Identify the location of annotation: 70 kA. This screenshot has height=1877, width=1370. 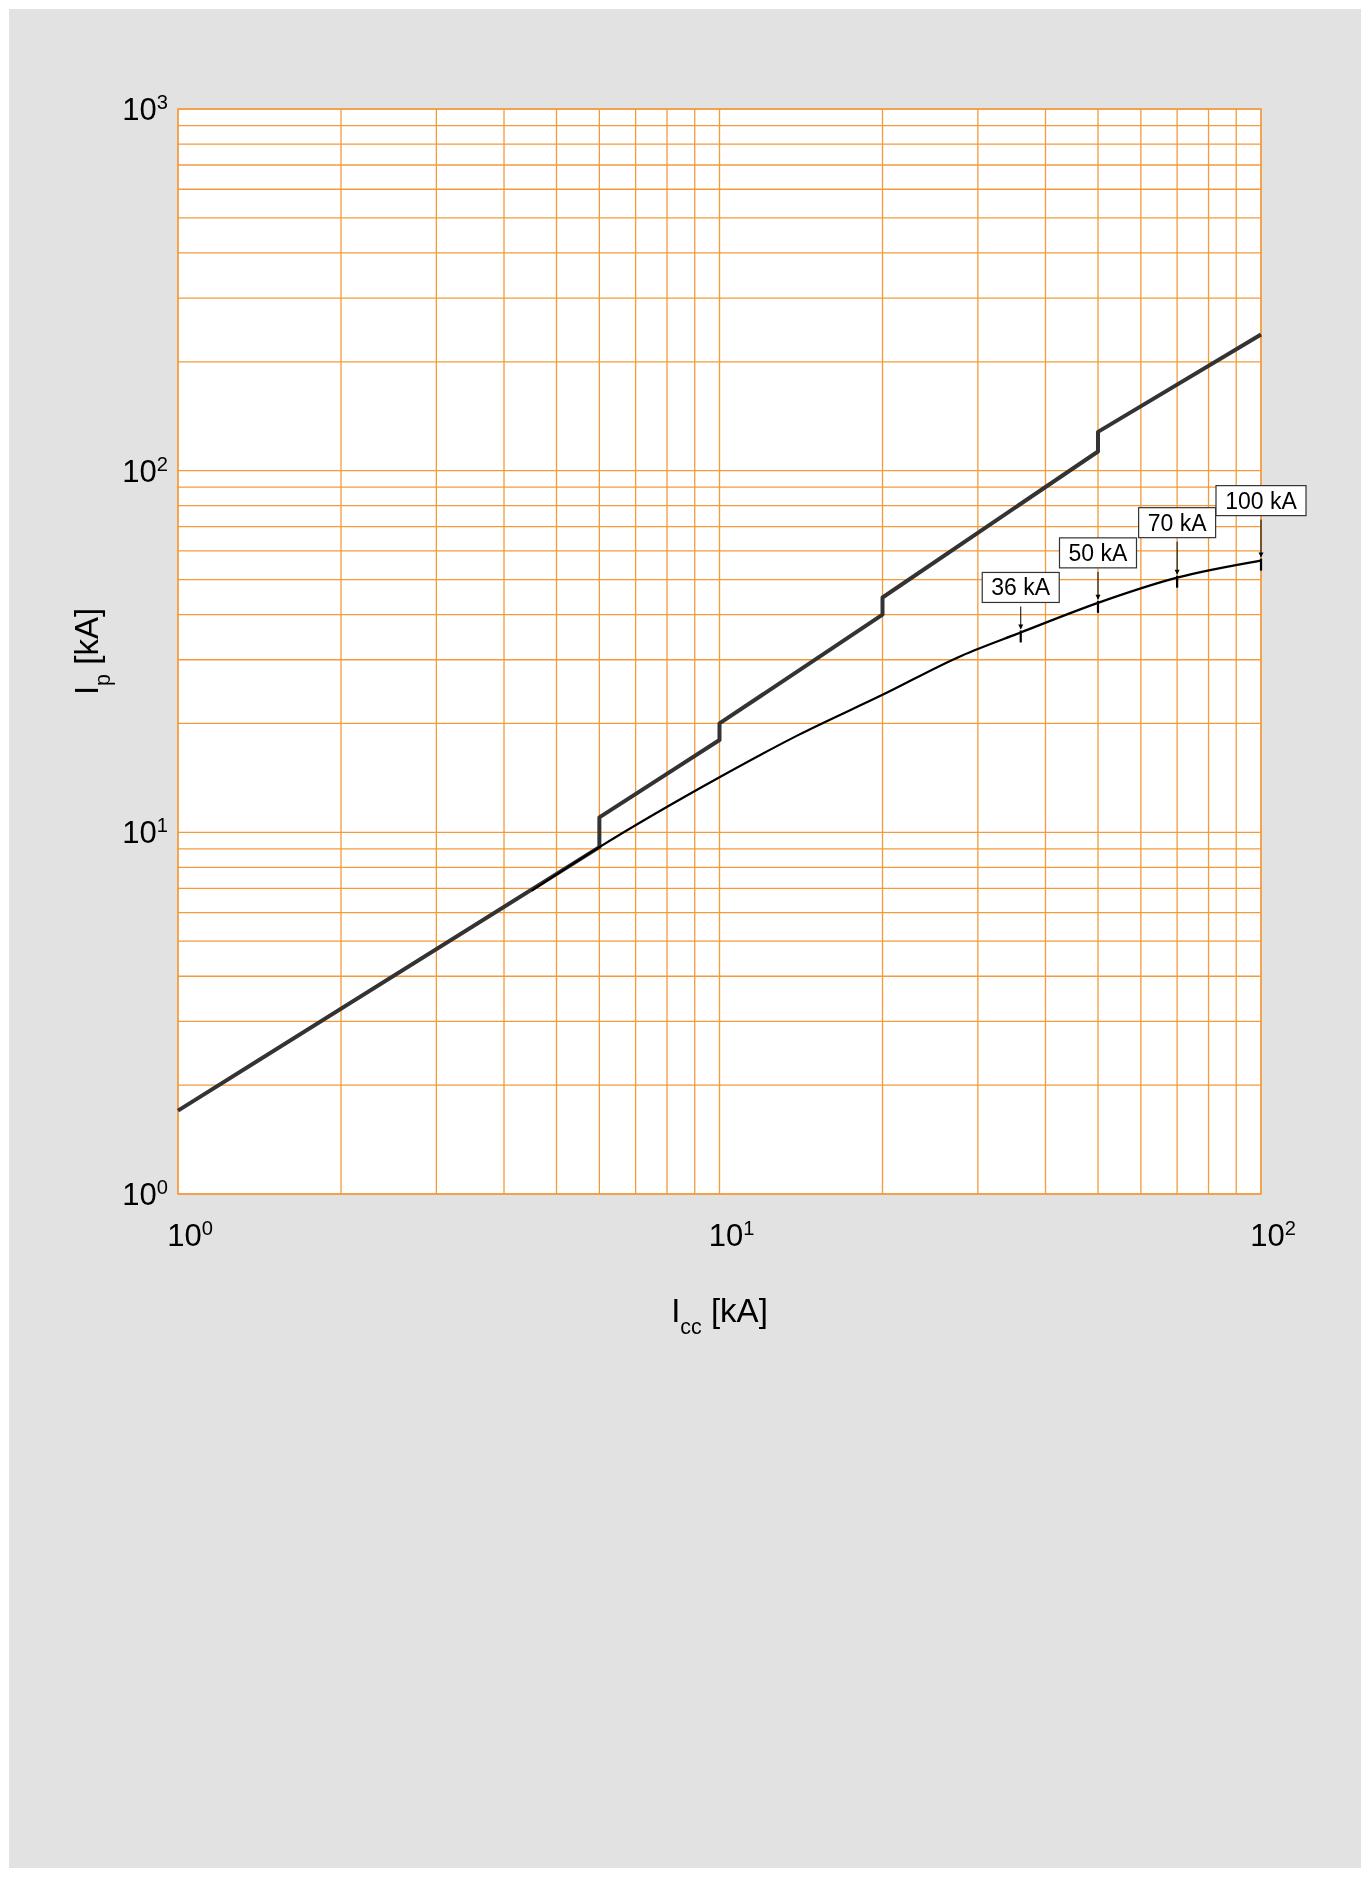
(1177, 522).